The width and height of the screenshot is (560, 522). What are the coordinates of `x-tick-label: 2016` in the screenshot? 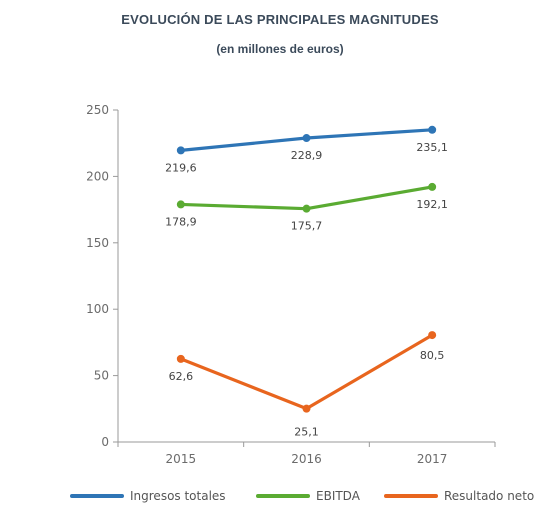 It's located at (306, 459).